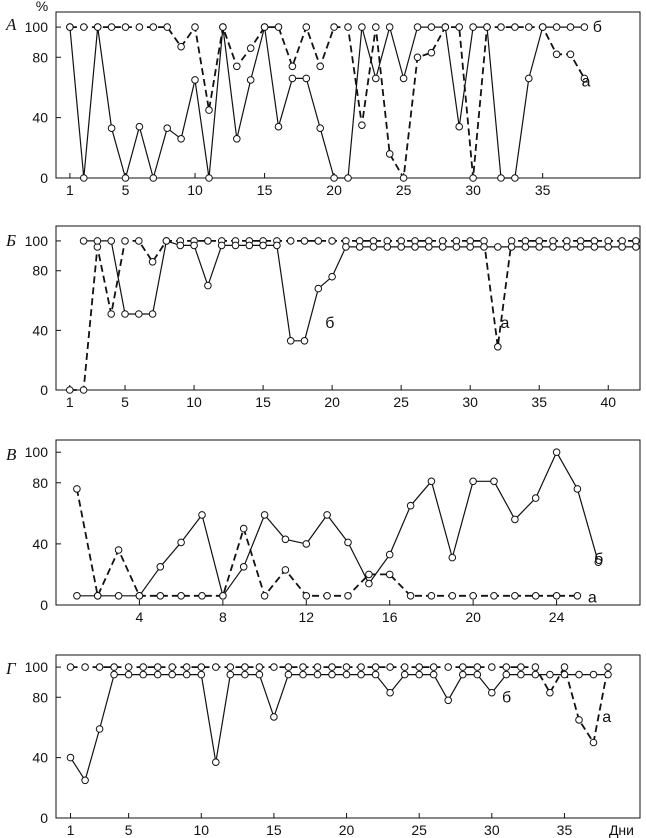  I want to click on x-tick-label: 8, so click(223, 617).